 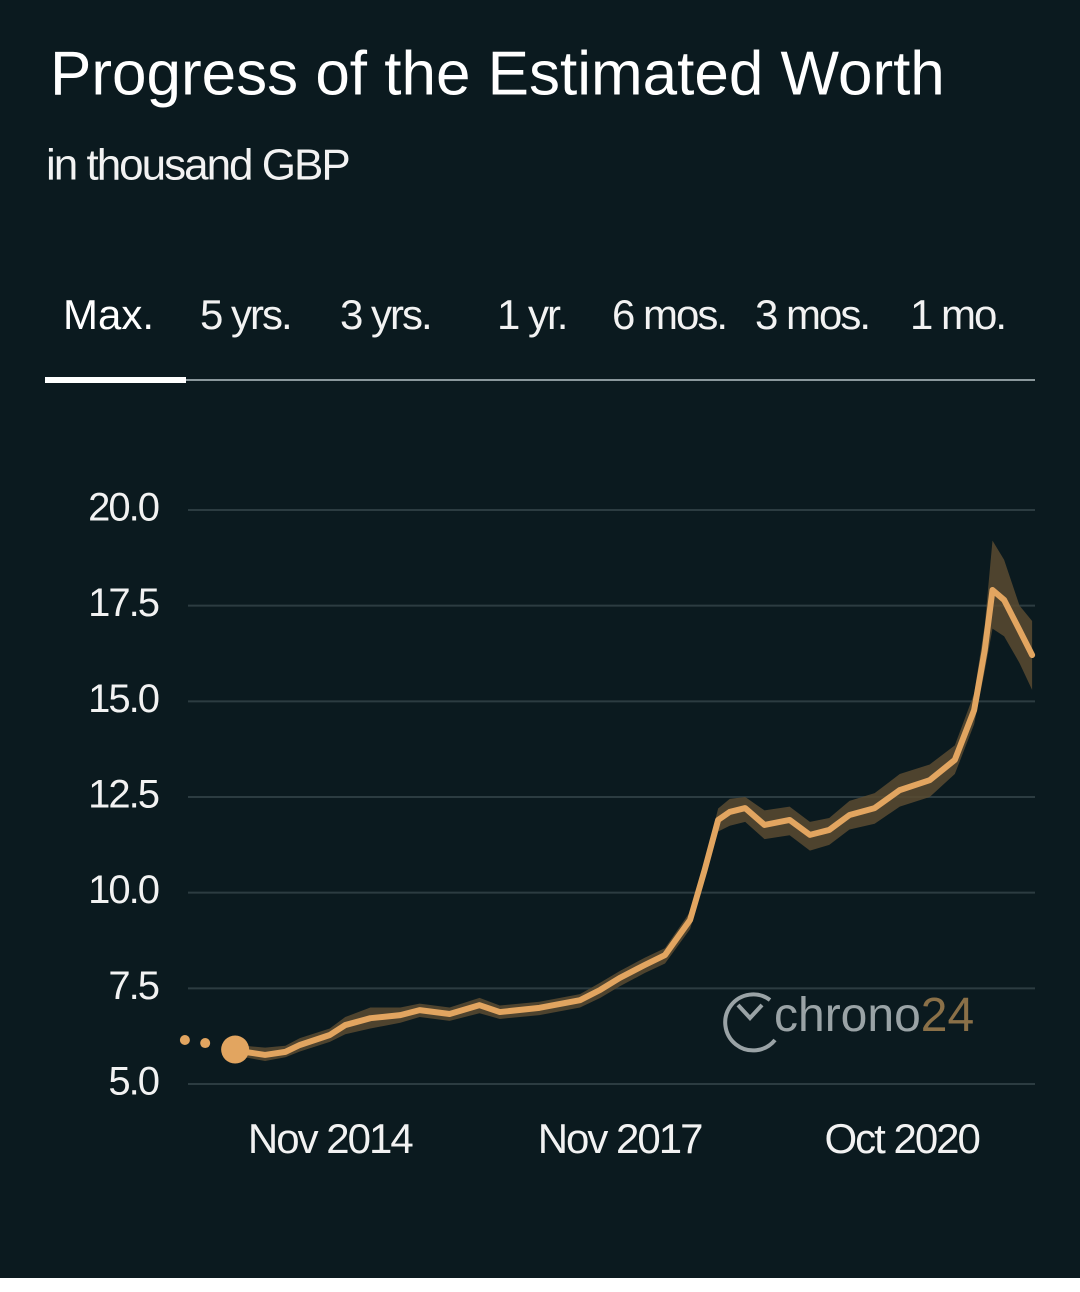 I want to click on tab: 6 mos., so click(x=670, y=314).